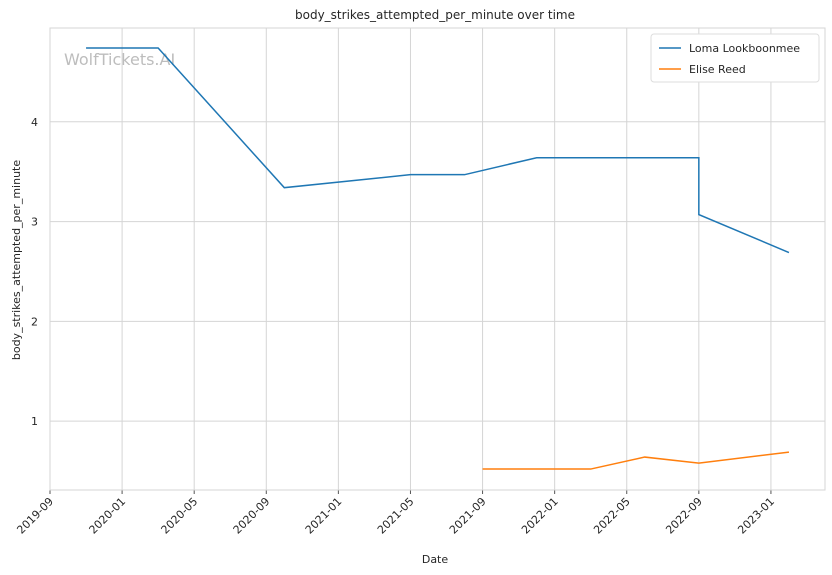 The height and width of the screenshot is (575, 832). I want to click on x-tick-label: 2021-09, so click(468, 516).